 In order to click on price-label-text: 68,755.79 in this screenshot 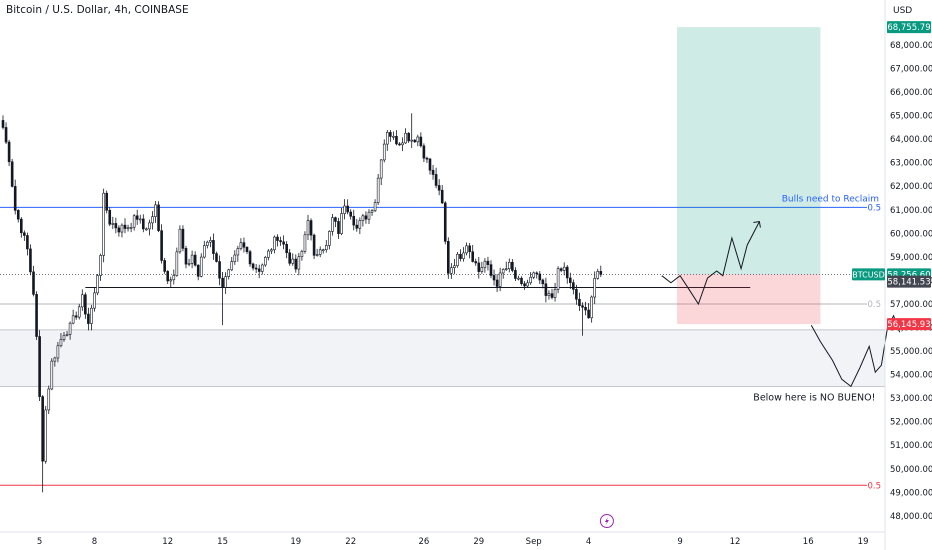, I will do `click(908, 28)`.